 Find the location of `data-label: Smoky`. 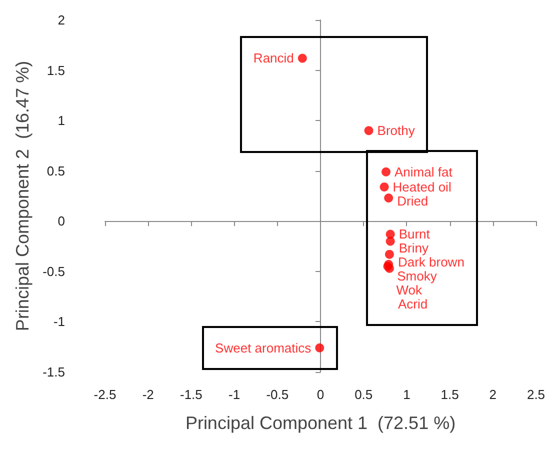

data-label: Smoky is located at coordinates (417, 276).